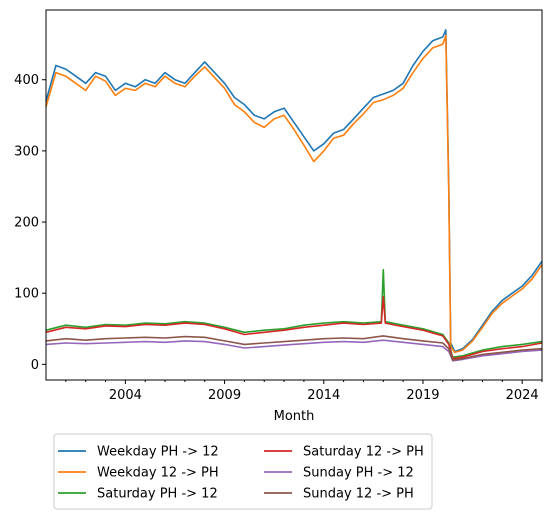 The width and height of the screenshot is (552, 515). What do you see at coordinates (157, 494) in the screenshot?
I see `legend-label: Saturday PH -> 12` at bounding box center [157, 494].